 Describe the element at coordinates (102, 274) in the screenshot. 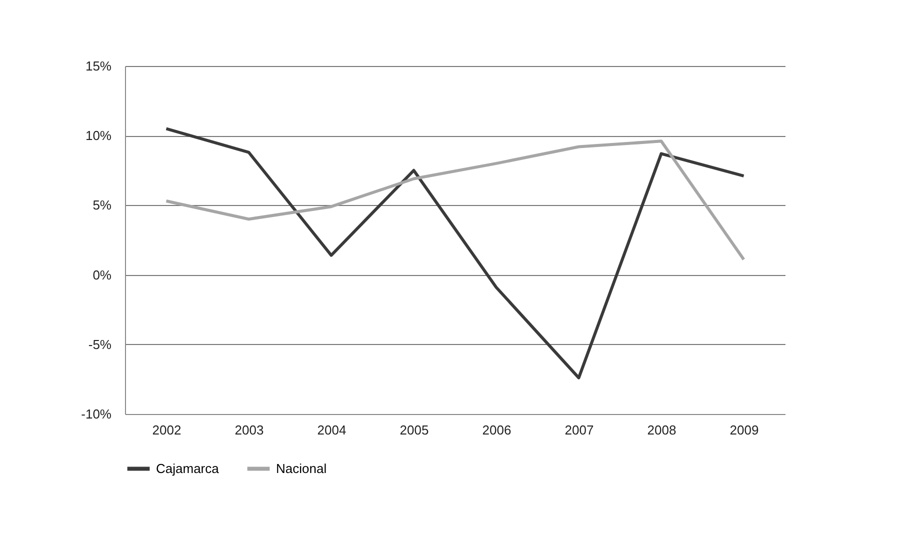

I see `y-tick-label: 0%` at that location.